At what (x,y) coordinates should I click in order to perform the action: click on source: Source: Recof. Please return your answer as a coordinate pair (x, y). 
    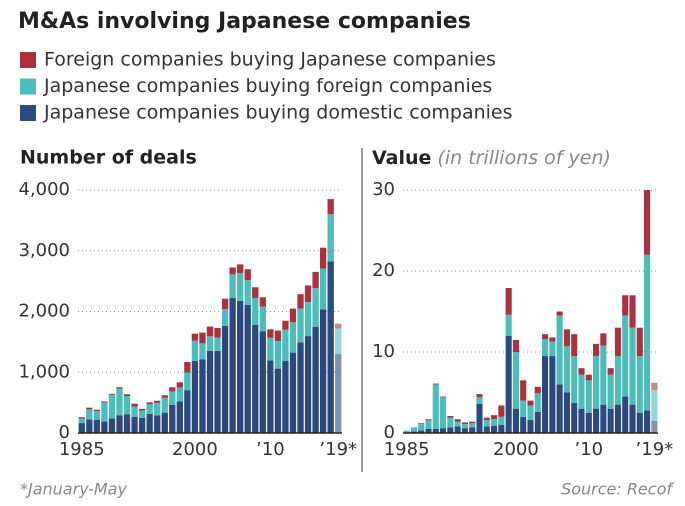
    Looking at the image, I should click on (617, 489).